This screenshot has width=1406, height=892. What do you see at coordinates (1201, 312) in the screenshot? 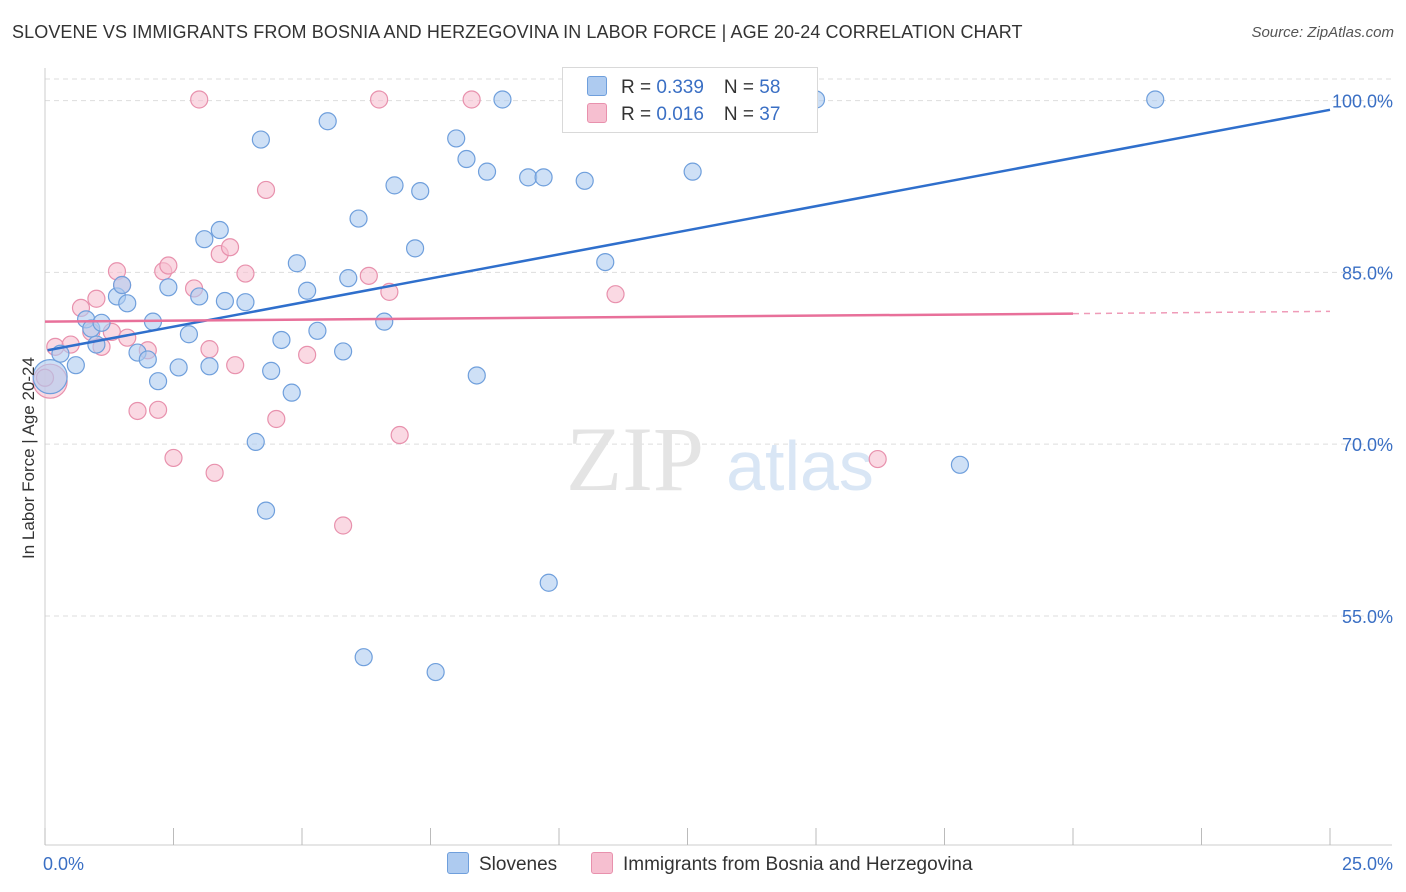
I see `immigrants-trend-extension` at bounding box center [1201, 312].